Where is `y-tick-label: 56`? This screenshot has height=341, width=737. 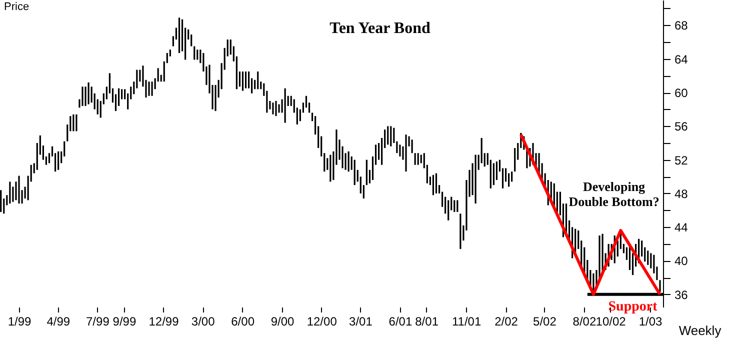
y-tick-label: 56 is located at coordinates (681, 127).